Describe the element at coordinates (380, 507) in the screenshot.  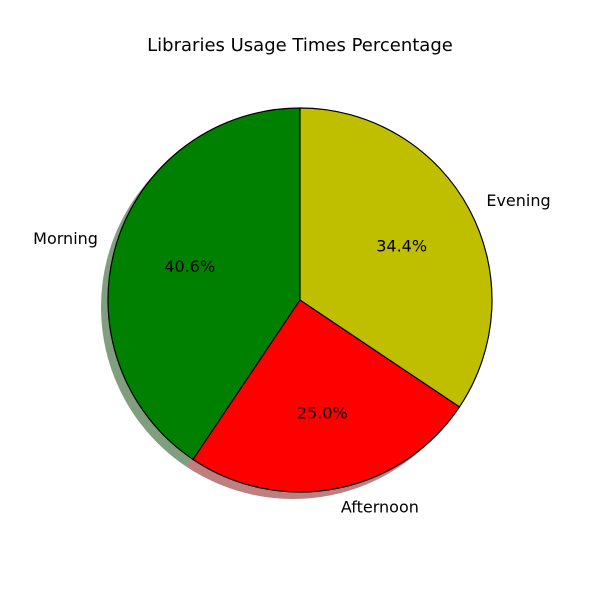
I see `pie-category-label-afternoon: Afternoon` at that location.